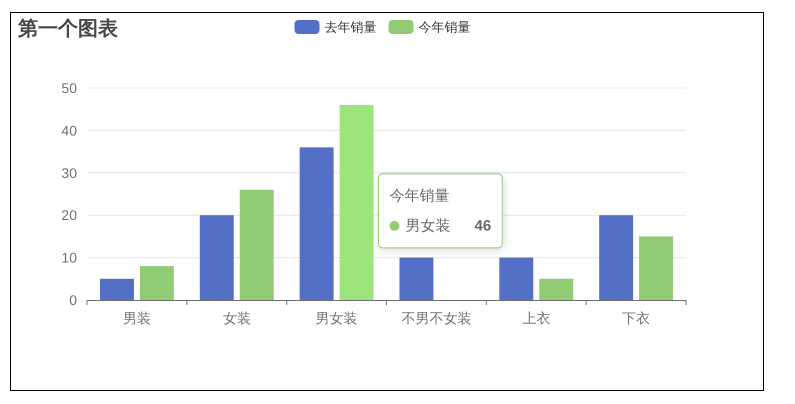 This screenshot has width=795, height=404. I want to click on chart-title: 第一个图表, so click(67, 29).